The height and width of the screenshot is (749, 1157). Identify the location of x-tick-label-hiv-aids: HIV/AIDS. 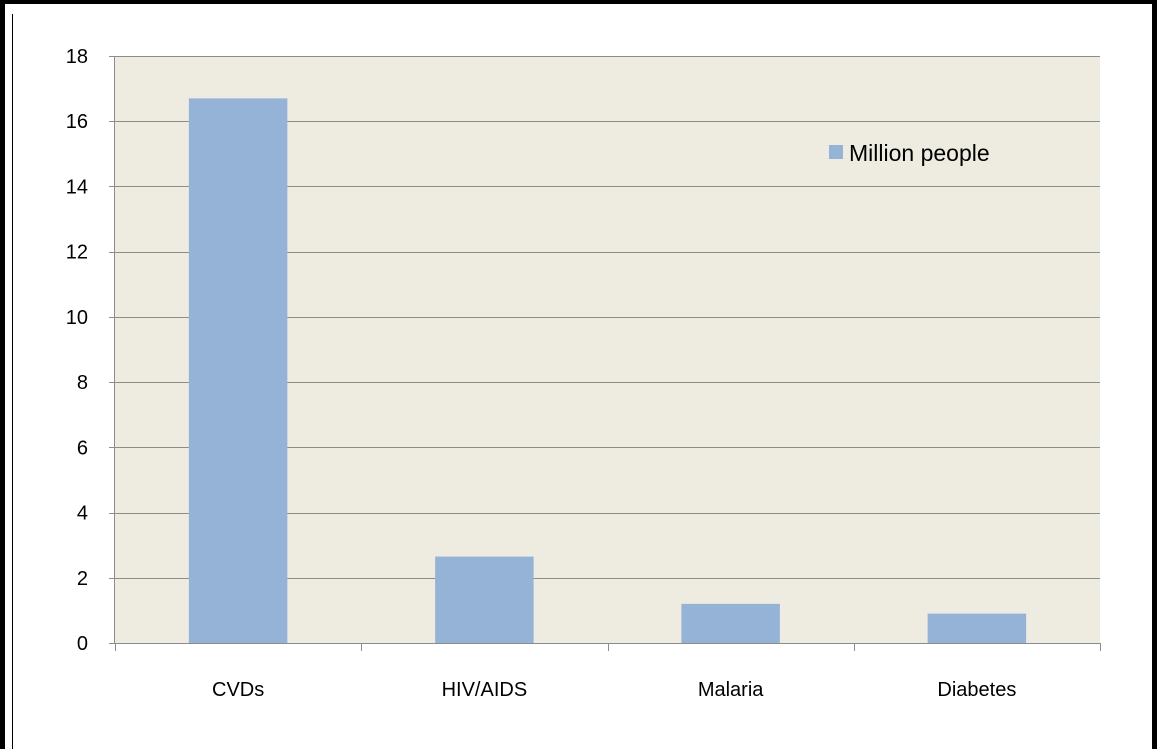
(485, 690).